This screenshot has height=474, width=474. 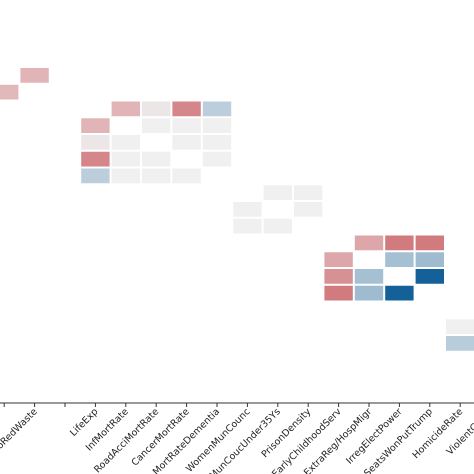 What do you see at coordinates (20, 433) in the screenshot?
I see `x-tick-label: gCoRedWaste` at bounding box center [20, 433].